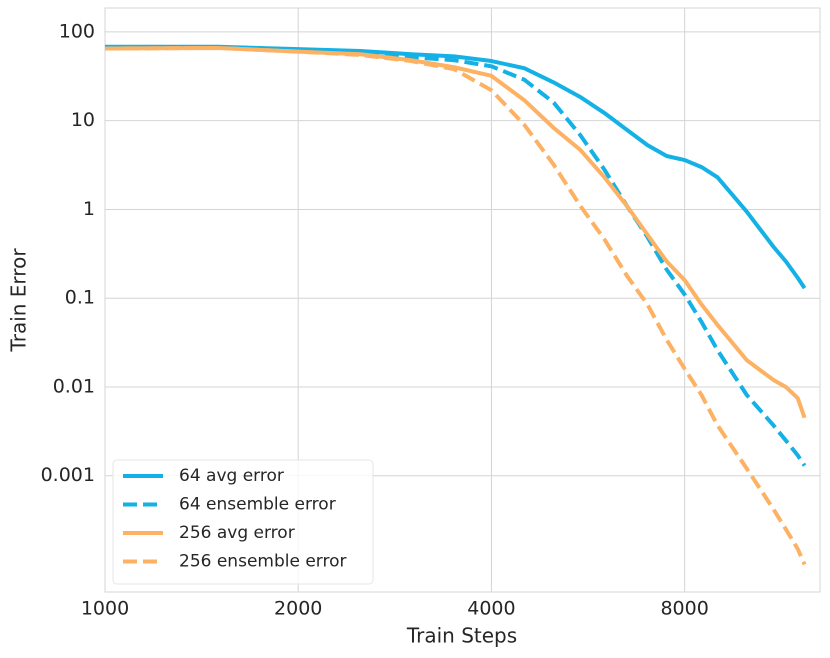 Image resolution: width=830 pixels, height=658 pixels. What do you see at coordinates (105, 609) in the screenshot?
I see `x-tick-label: 1000` at bounding box center [105, 609].